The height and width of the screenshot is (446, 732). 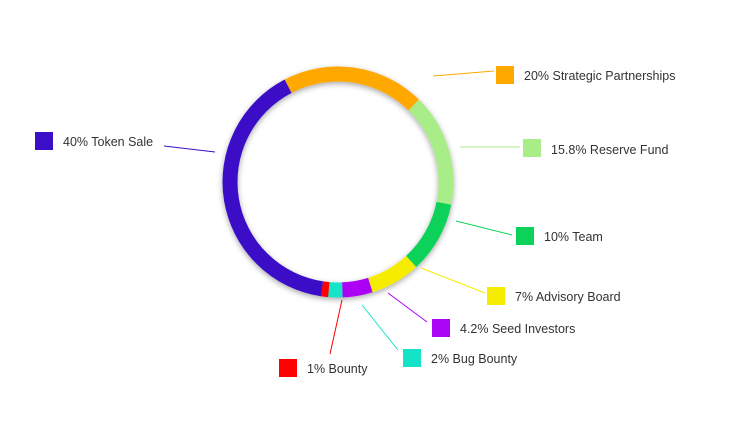 What do you see at coordinates (474, 359) in the screenshot?
I see `legend-label-2-bug-bounty: 2% Bug Bounty` at bounding box center [474, 359].